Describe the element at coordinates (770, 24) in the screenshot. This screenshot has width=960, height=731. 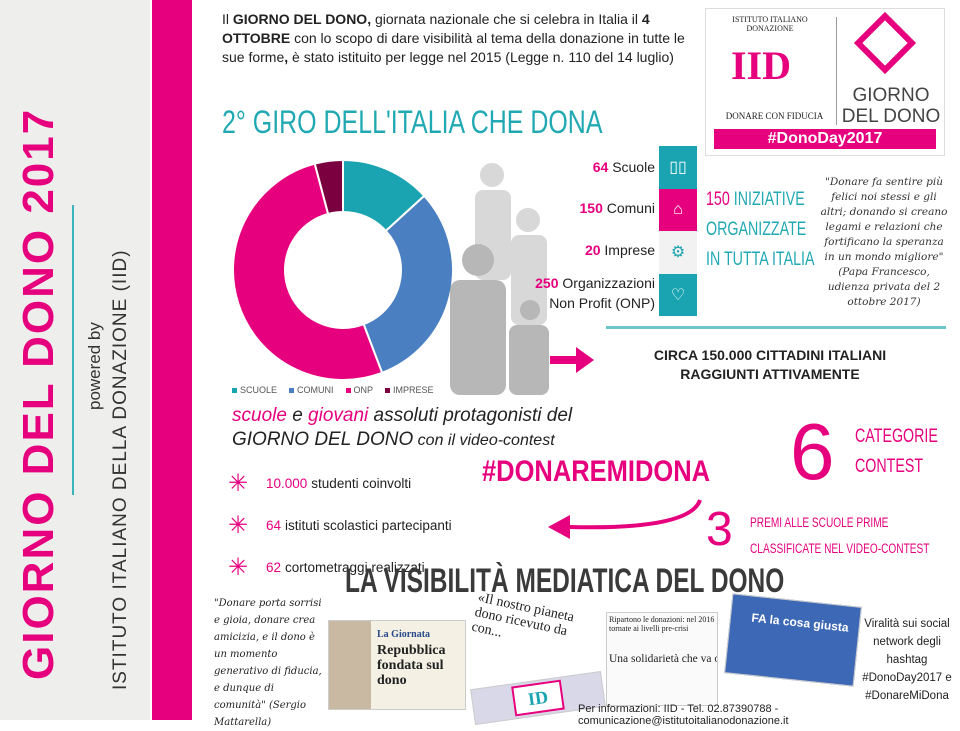
I see `logo-arc: ISTITUTO ITALIANO DONAZIONE` at that location.